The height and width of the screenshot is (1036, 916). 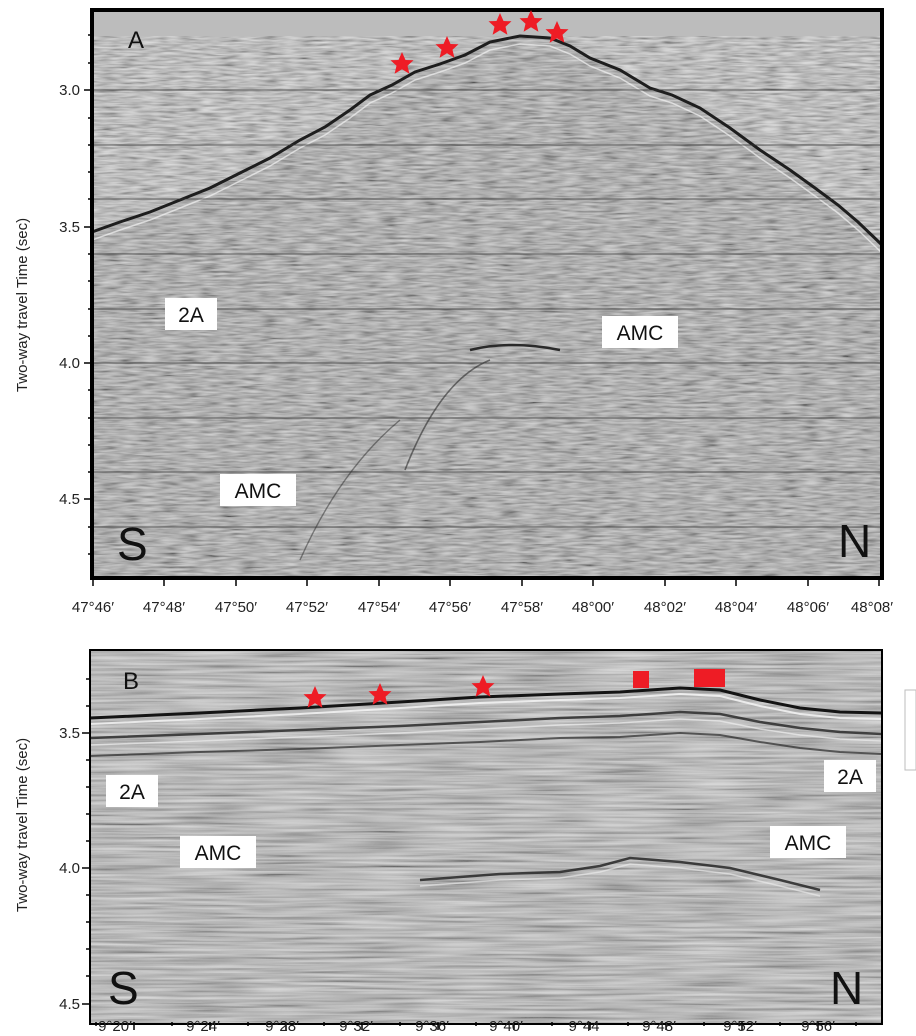 I want to click on panel-b-xtick-label: 9°24′, so click(x=203, y=1026).